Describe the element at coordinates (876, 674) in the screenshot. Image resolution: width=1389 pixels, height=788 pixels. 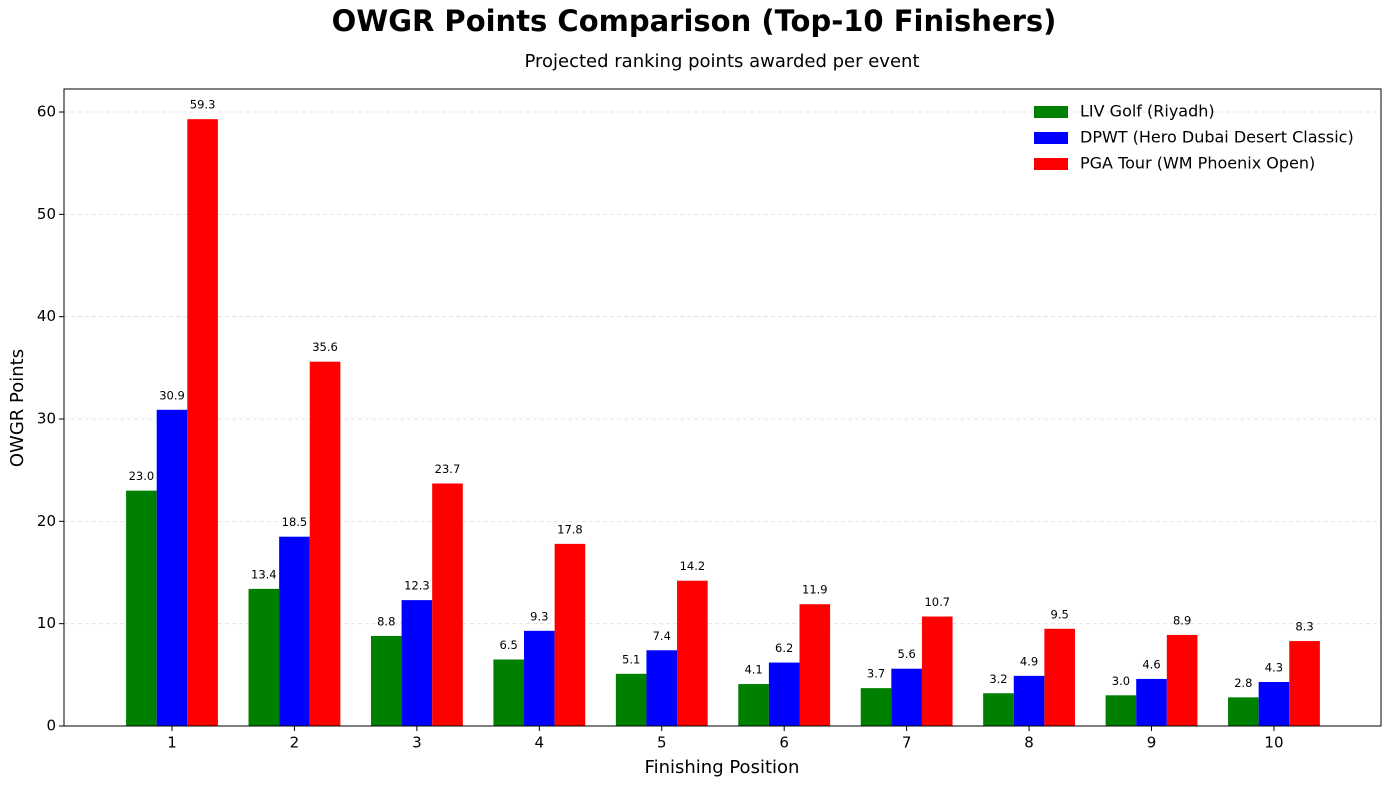
I see `value-label: 3.7` at that location.